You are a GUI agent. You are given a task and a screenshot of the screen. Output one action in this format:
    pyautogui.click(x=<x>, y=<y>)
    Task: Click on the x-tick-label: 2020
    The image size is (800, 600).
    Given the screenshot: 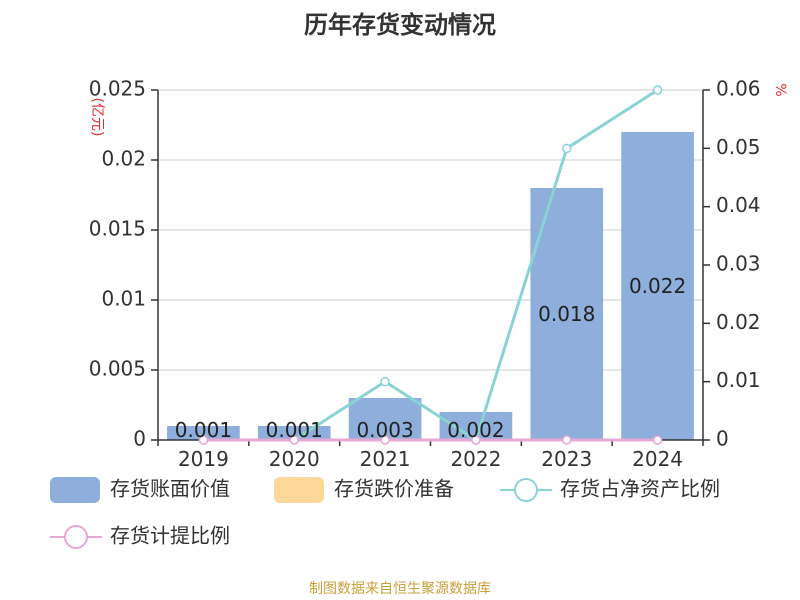 What is the action you would take?
    pyautogui.click(x=294, y=459)
    